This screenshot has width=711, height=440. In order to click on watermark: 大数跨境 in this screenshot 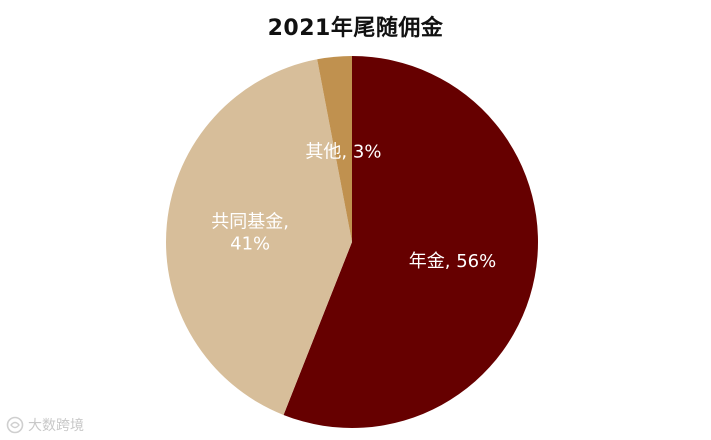, I will do `click(45, 425)`.